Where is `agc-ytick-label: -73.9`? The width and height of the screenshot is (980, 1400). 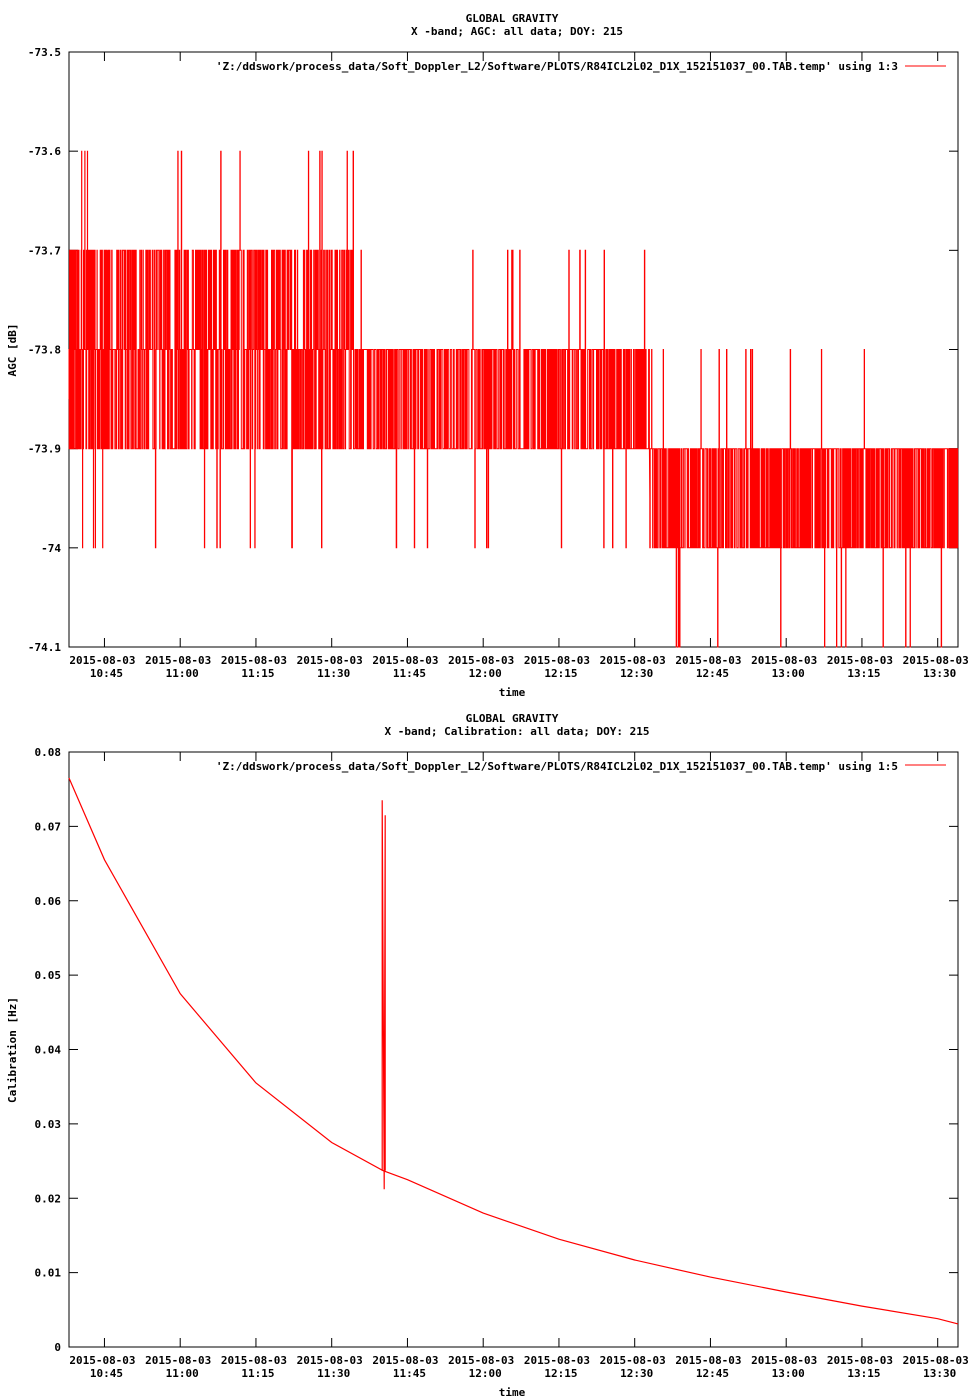
agc-ytick-label: -73.9 is located at coordinates (44, 449).